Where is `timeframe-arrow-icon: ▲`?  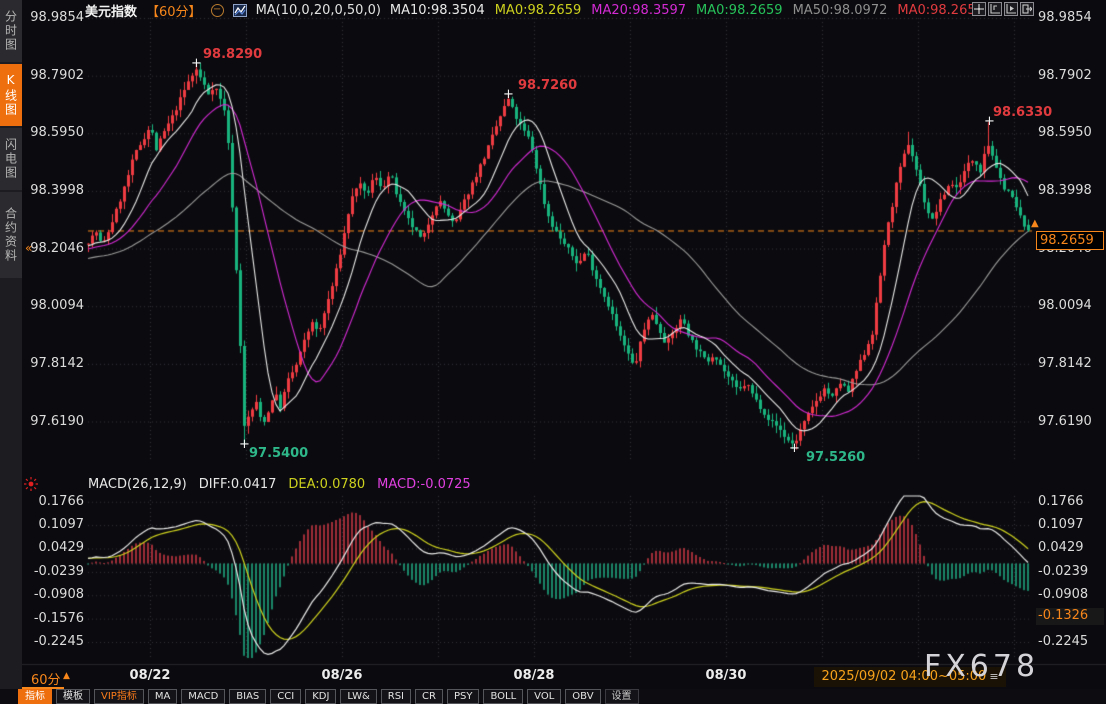
timeframe-arrow-icon: ▲ is located at coordinates (66, 676).